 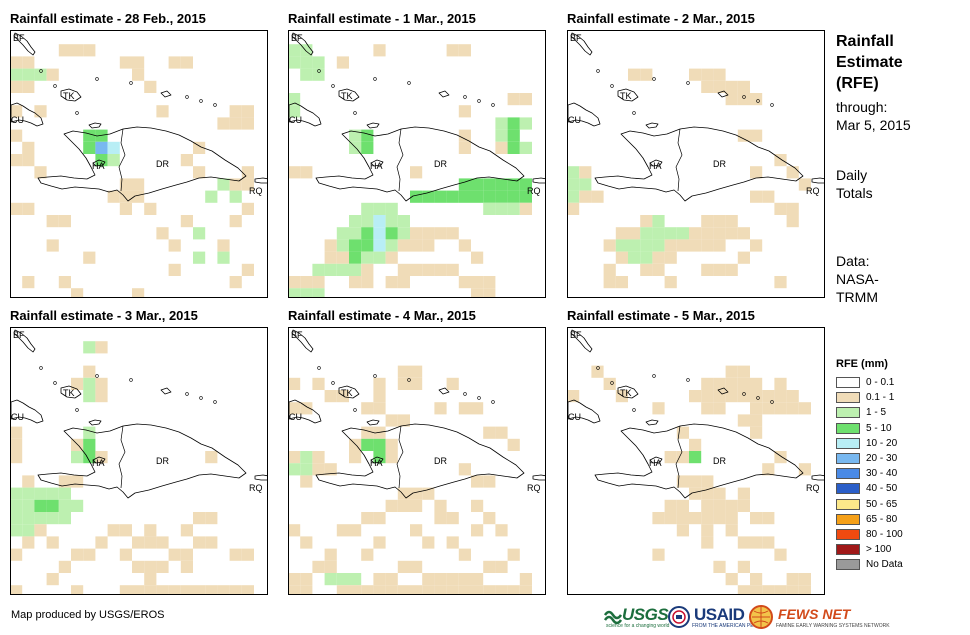 I want to click on legend-label: 65 - 80, so click(x=882, y=519).